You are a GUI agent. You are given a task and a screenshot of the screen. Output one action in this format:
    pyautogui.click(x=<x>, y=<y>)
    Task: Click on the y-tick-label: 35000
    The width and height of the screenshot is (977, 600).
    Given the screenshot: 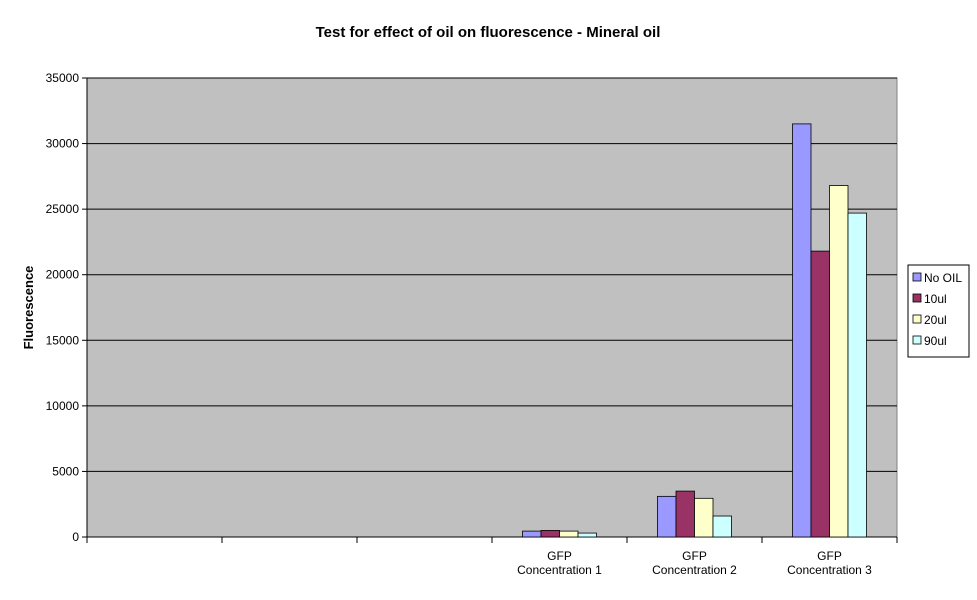 What is the action you would take?
    pyautogui.click(x=63, y=78)
    